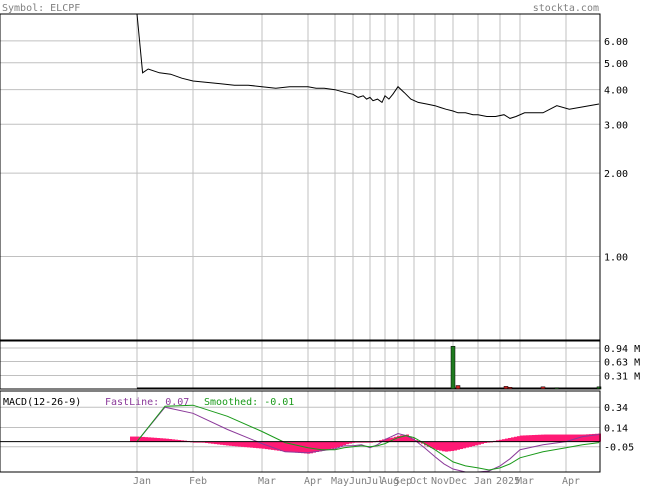 The height and width of the screenshot is (486, 655). What do you see at coordinates (42, 402) in the screenshot?
I see `macd-title: MACD(12-26-9)` at bounding box center [42, 402].